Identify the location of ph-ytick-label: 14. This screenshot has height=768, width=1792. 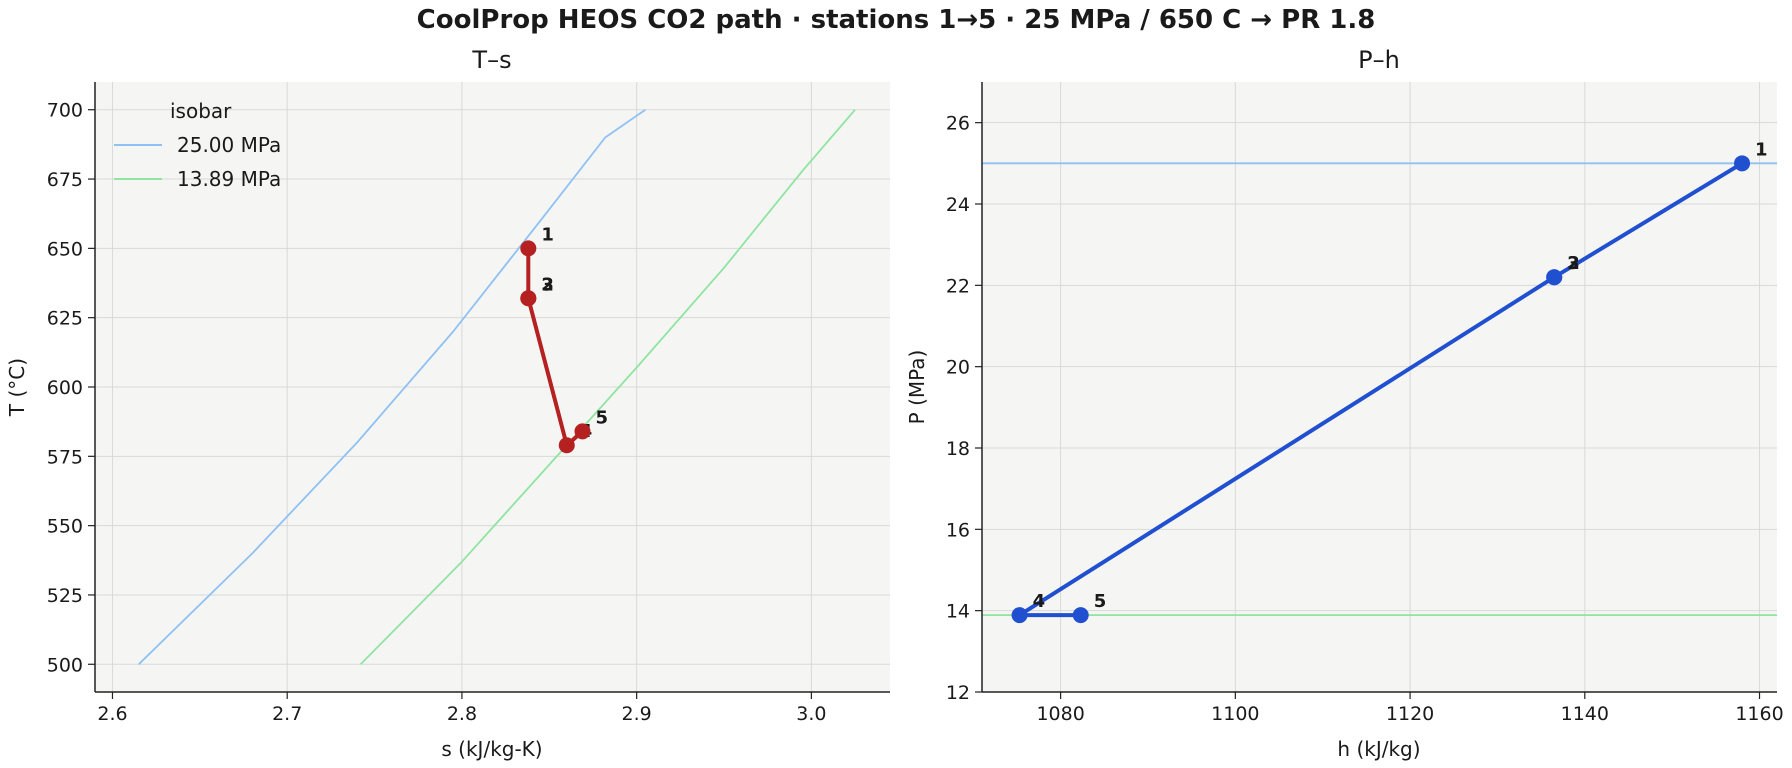
(958, 612).